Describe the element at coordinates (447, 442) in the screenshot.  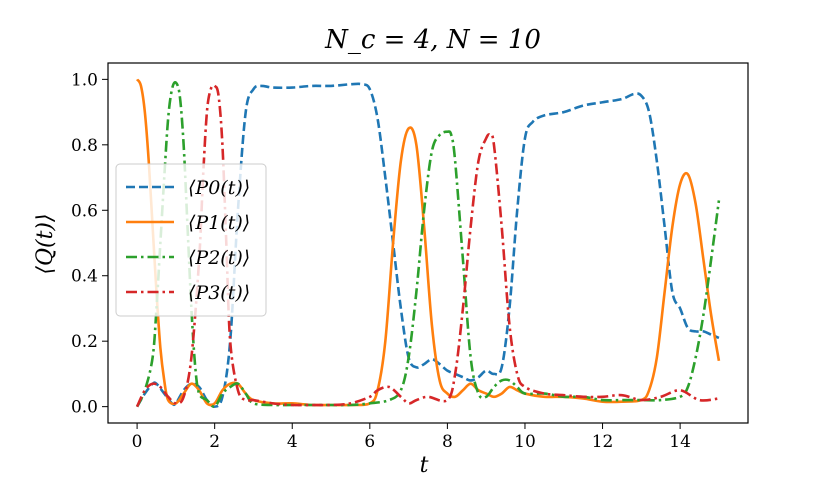
I see `x-tick-label: 8` at that location.